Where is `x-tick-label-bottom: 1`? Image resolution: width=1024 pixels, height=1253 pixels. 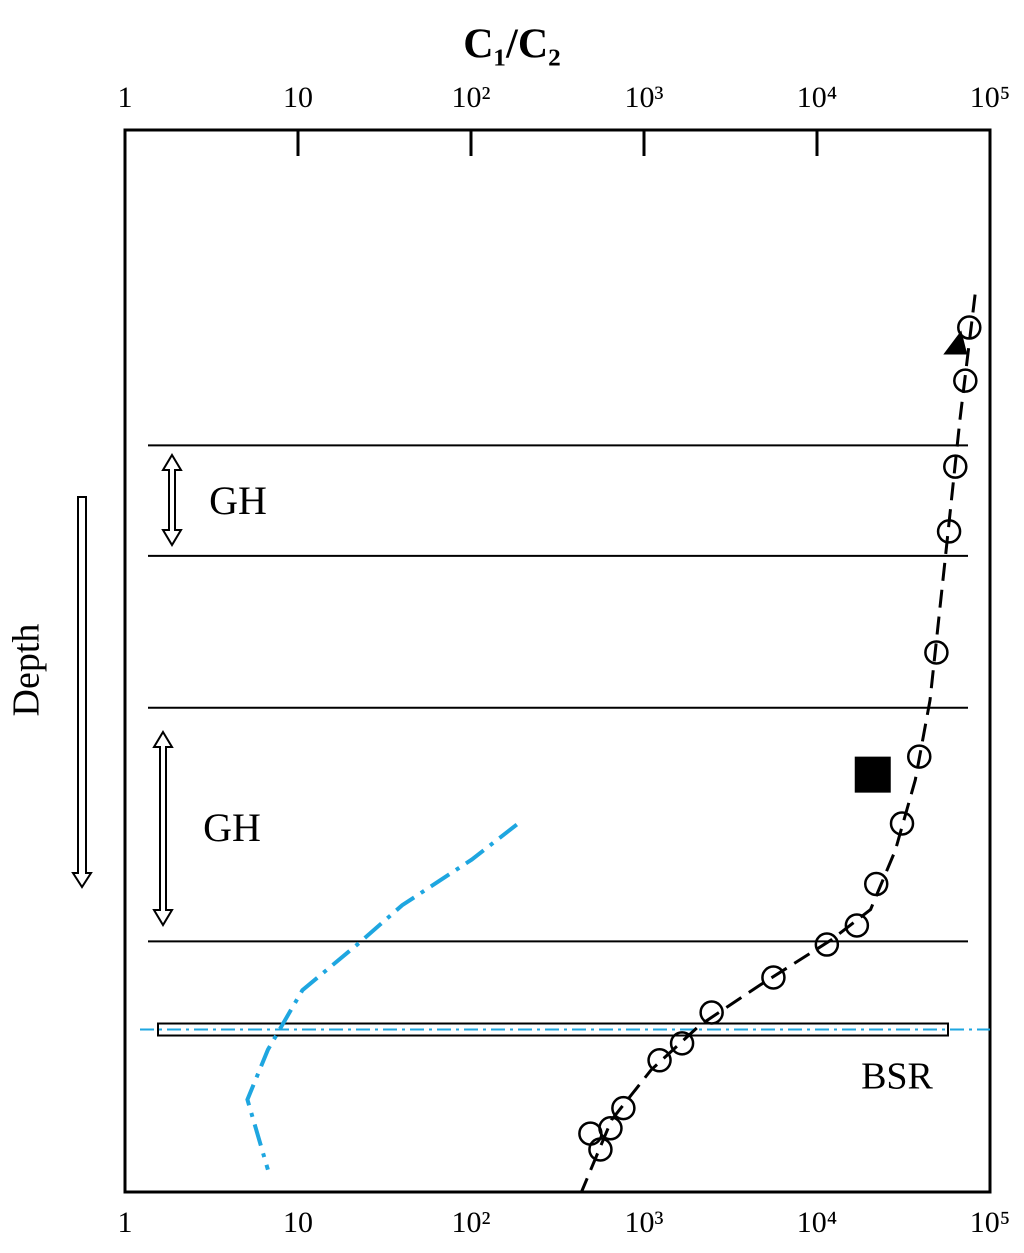 x-tick-label-bottom: 1 is located at coordinates (125, 1222).